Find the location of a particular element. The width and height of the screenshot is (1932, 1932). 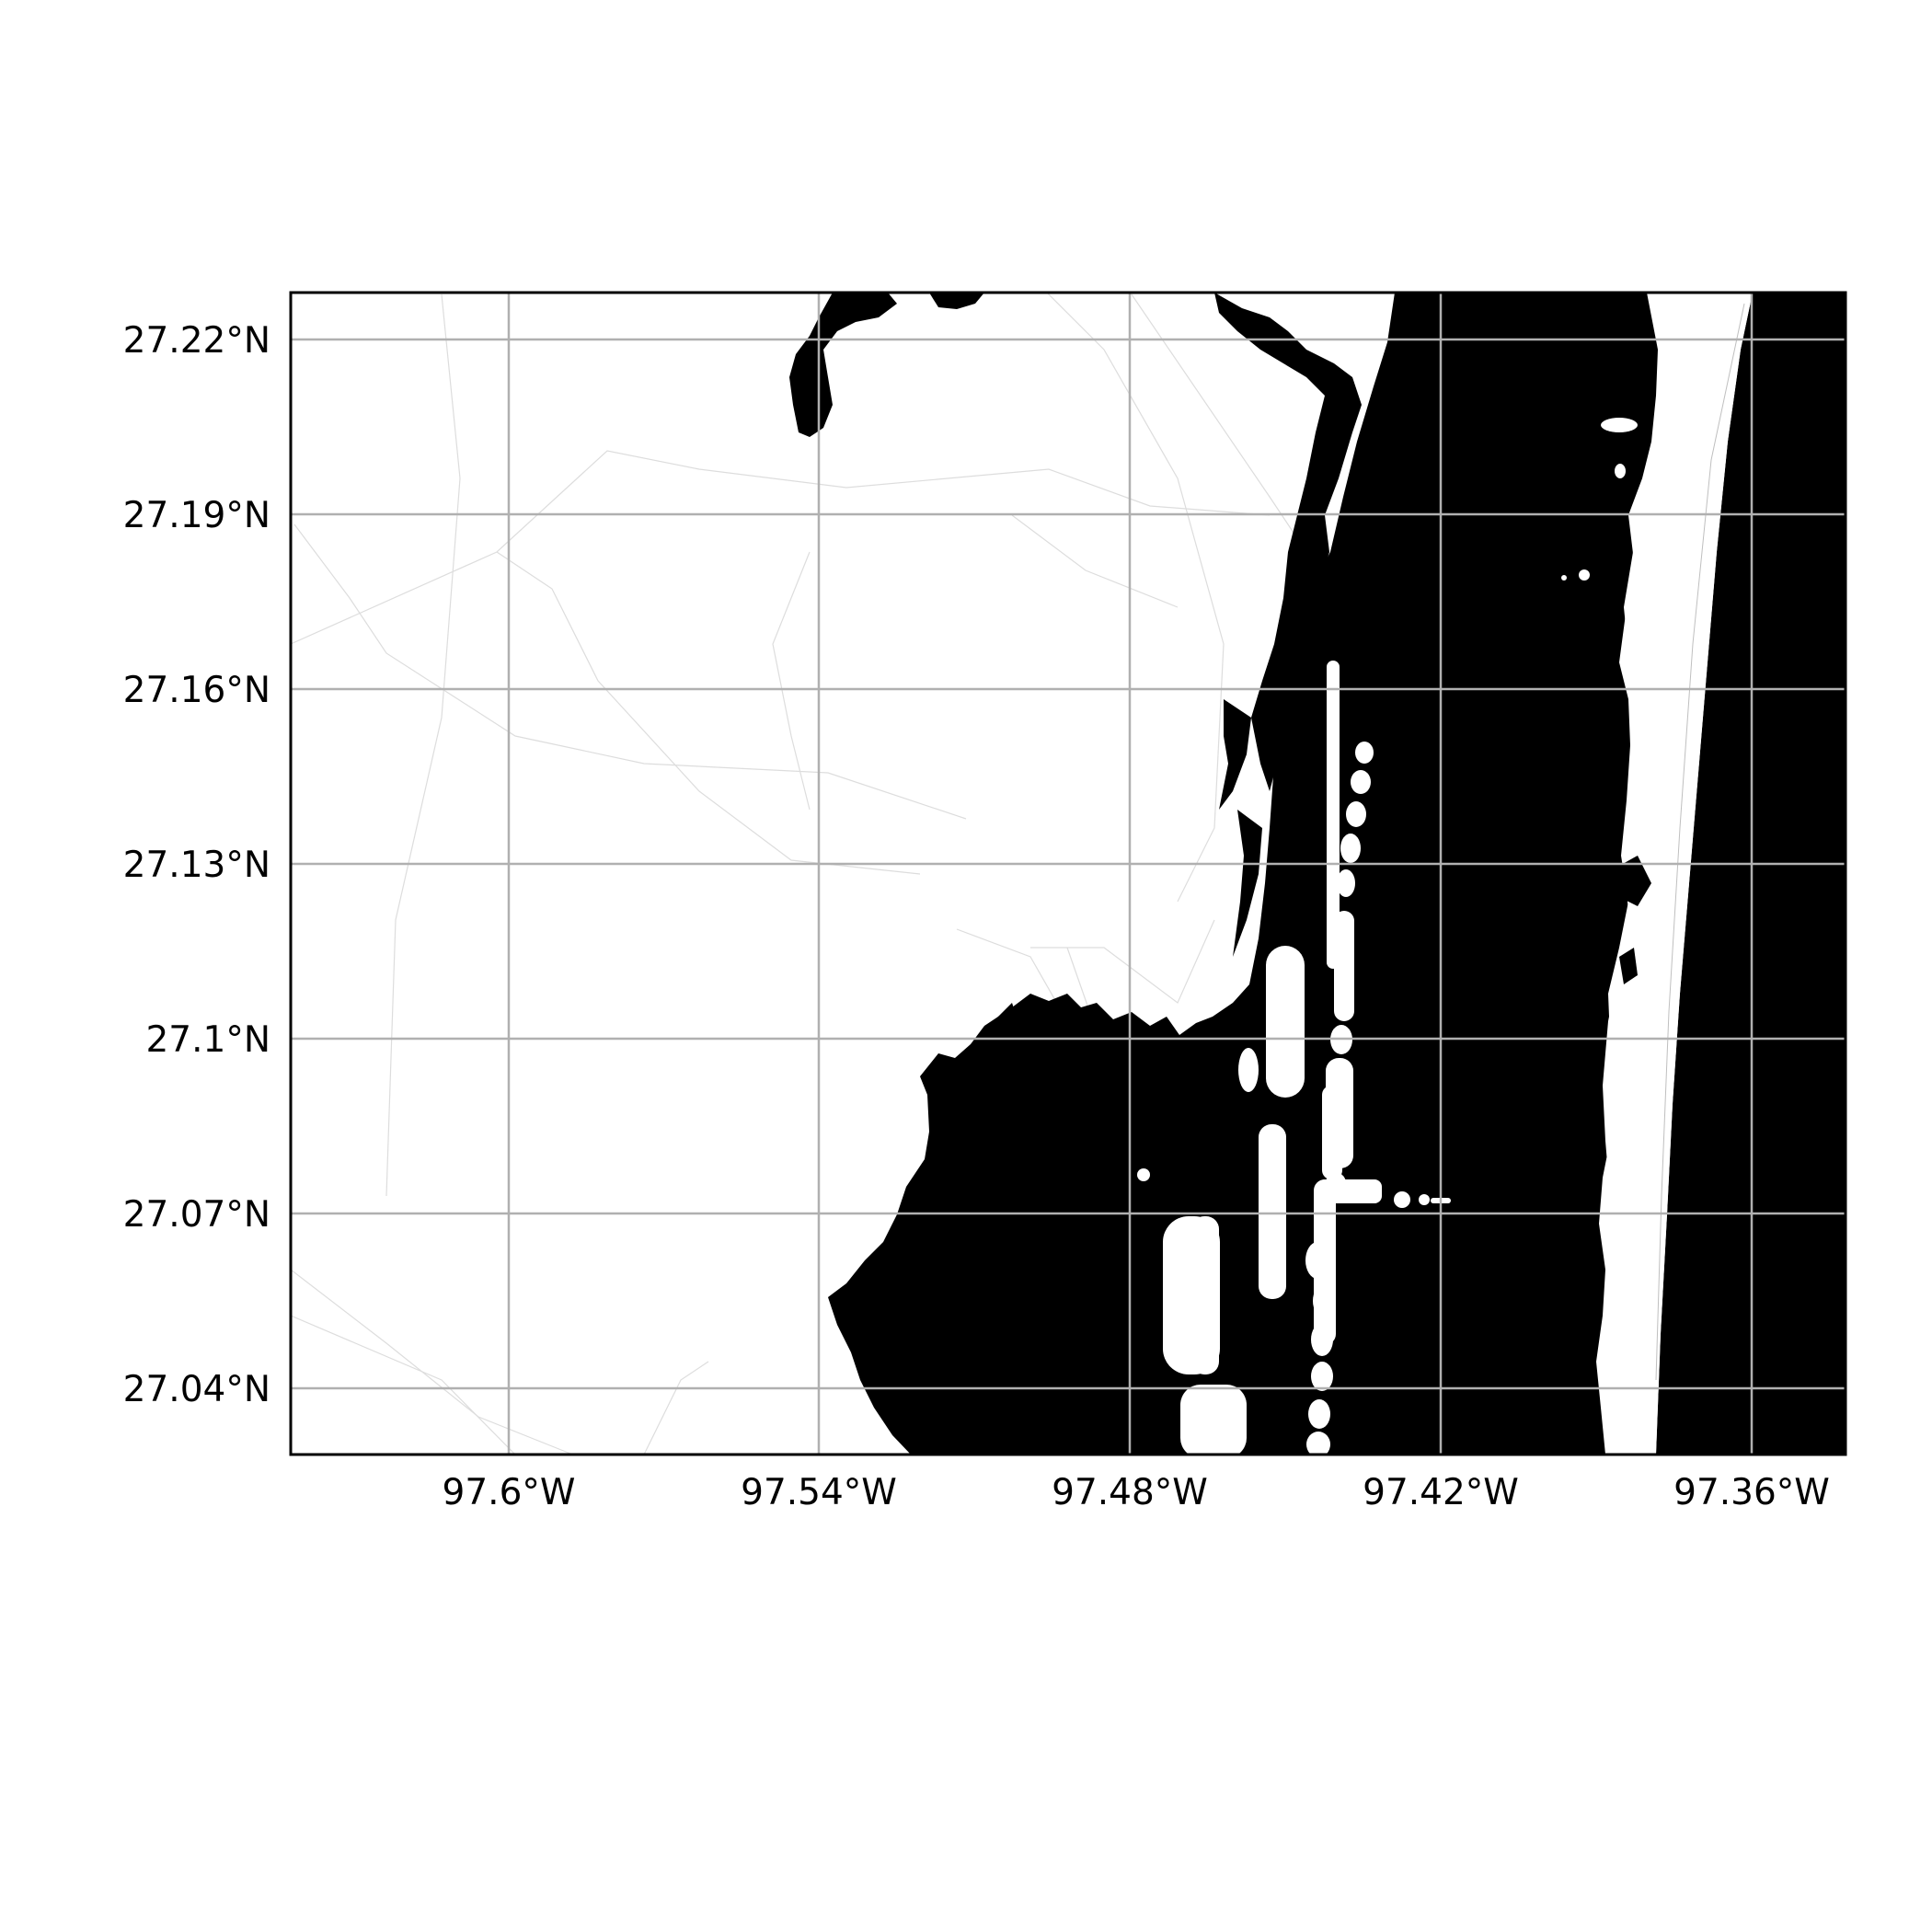

lat-tick-label: 27.04°N is located at coordinates (196, 1389).